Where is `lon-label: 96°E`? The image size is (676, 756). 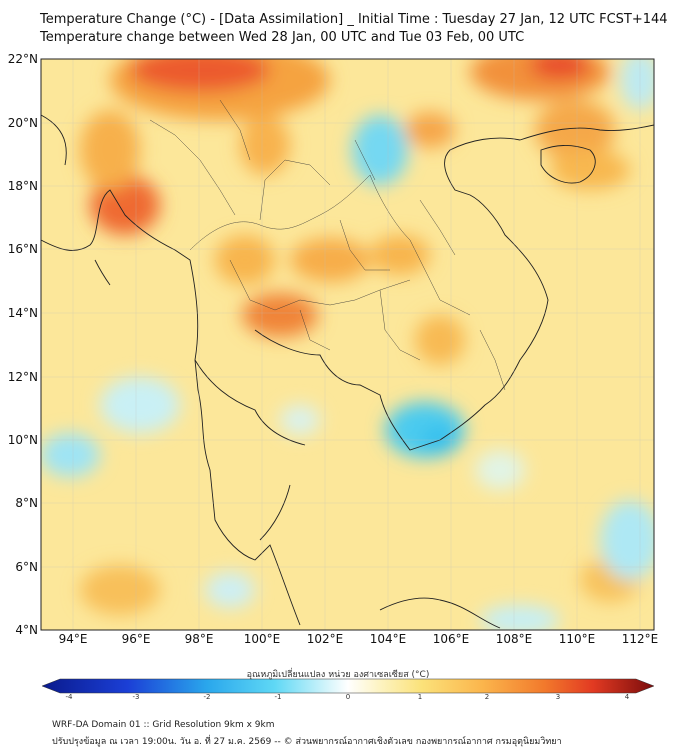
lon-label: 96°E is located at coordinates (136, 639).